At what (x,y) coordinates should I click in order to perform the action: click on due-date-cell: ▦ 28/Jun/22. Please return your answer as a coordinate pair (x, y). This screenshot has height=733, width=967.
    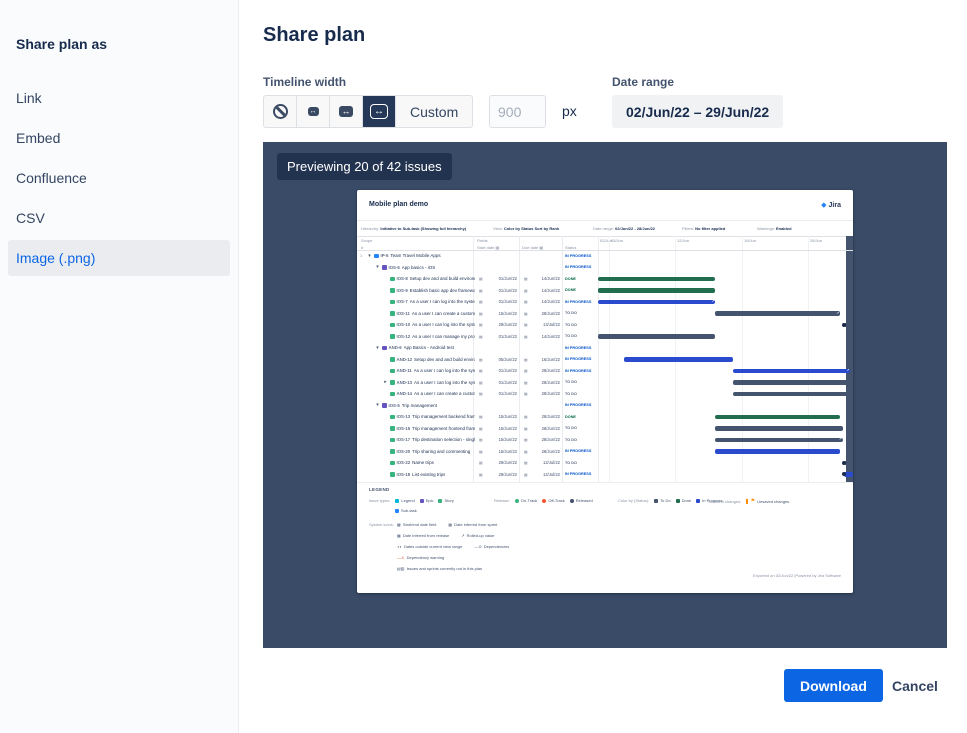
    Looking at the image, I should click on (542, 451).